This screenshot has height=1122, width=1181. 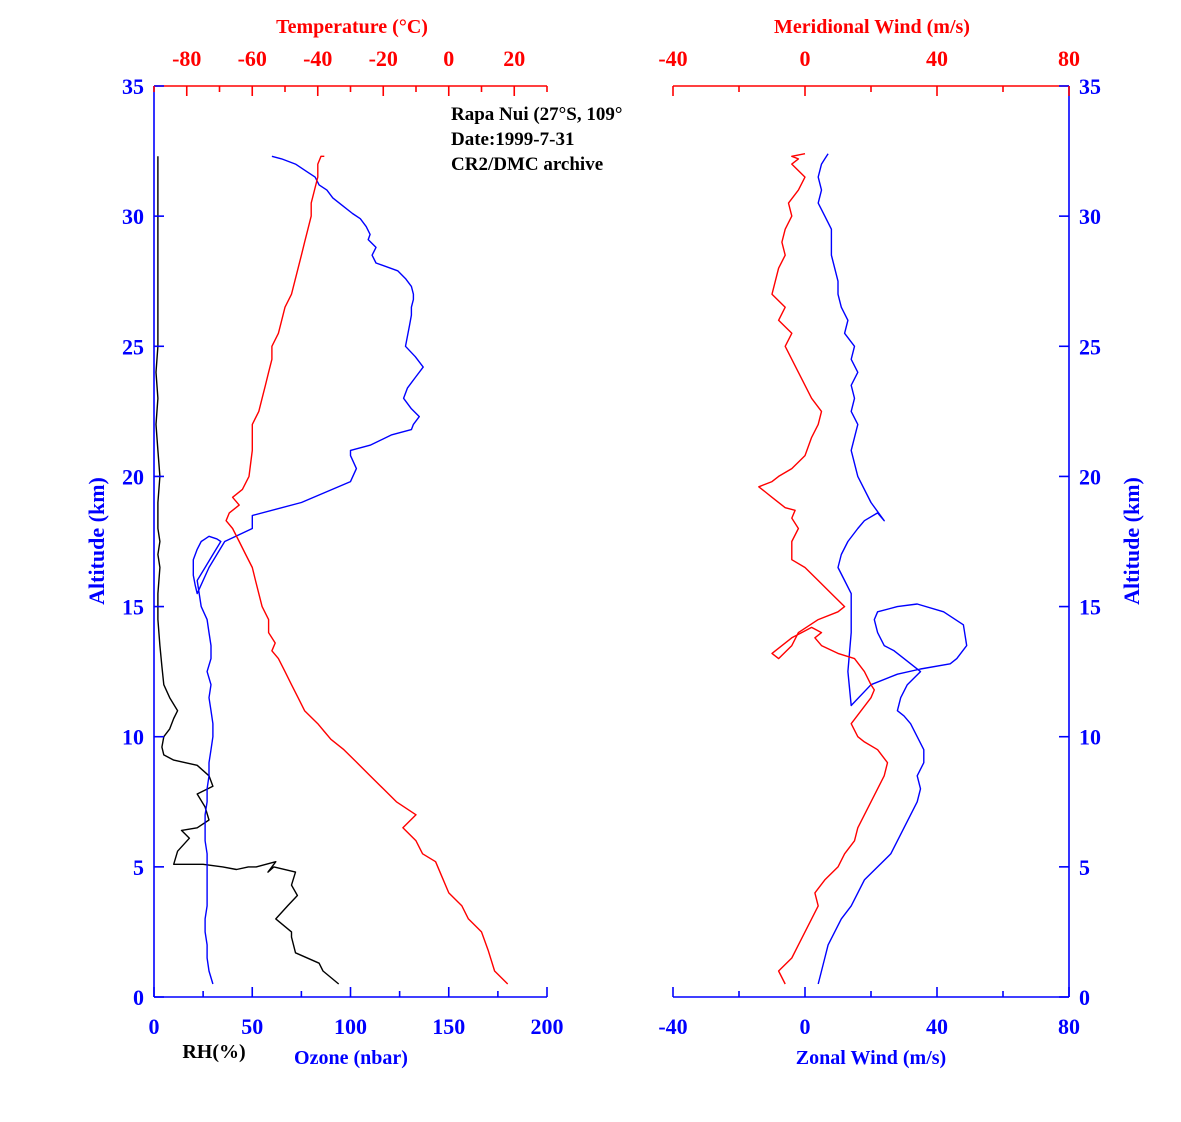 What do you see at coordinates (892, 569) in the screenshot?
I see `zonal-wind-m-s-series-line` at bounding box center [892, 569].